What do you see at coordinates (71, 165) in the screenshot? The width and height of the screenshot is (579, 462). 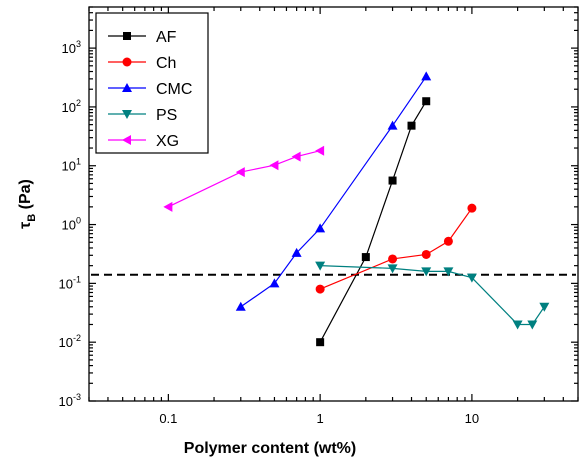 I see `y-tick-label: 10¹` at bounding box center [71, 165].